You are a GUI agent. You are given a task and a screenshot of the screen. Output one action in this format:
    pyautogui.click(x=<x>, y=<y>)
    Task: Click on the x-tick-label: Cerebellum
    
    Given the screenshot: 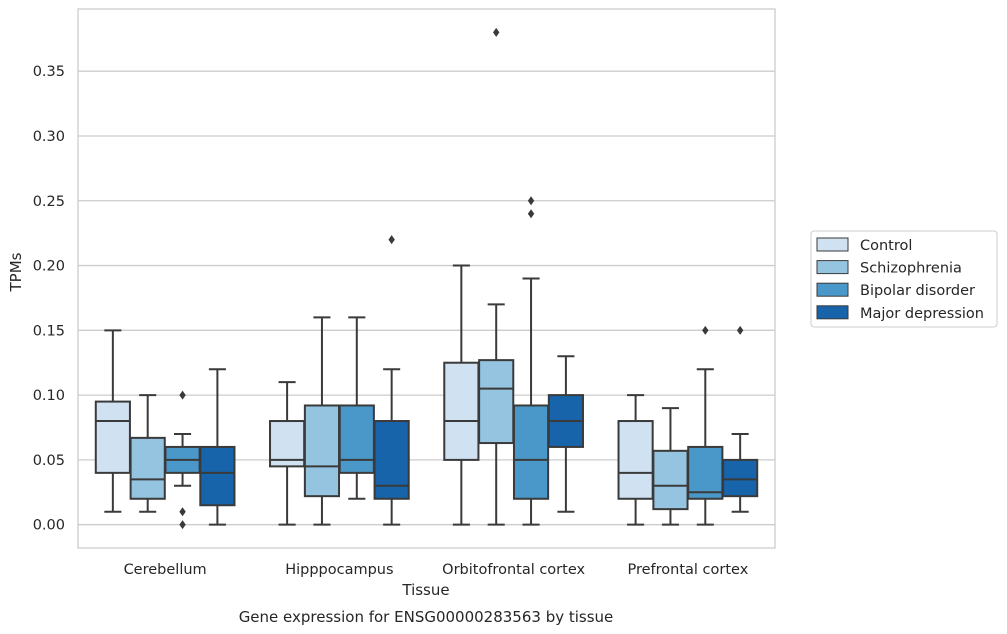 What is the action you would take?
    pyautogui.click(x=165, y=570)
    